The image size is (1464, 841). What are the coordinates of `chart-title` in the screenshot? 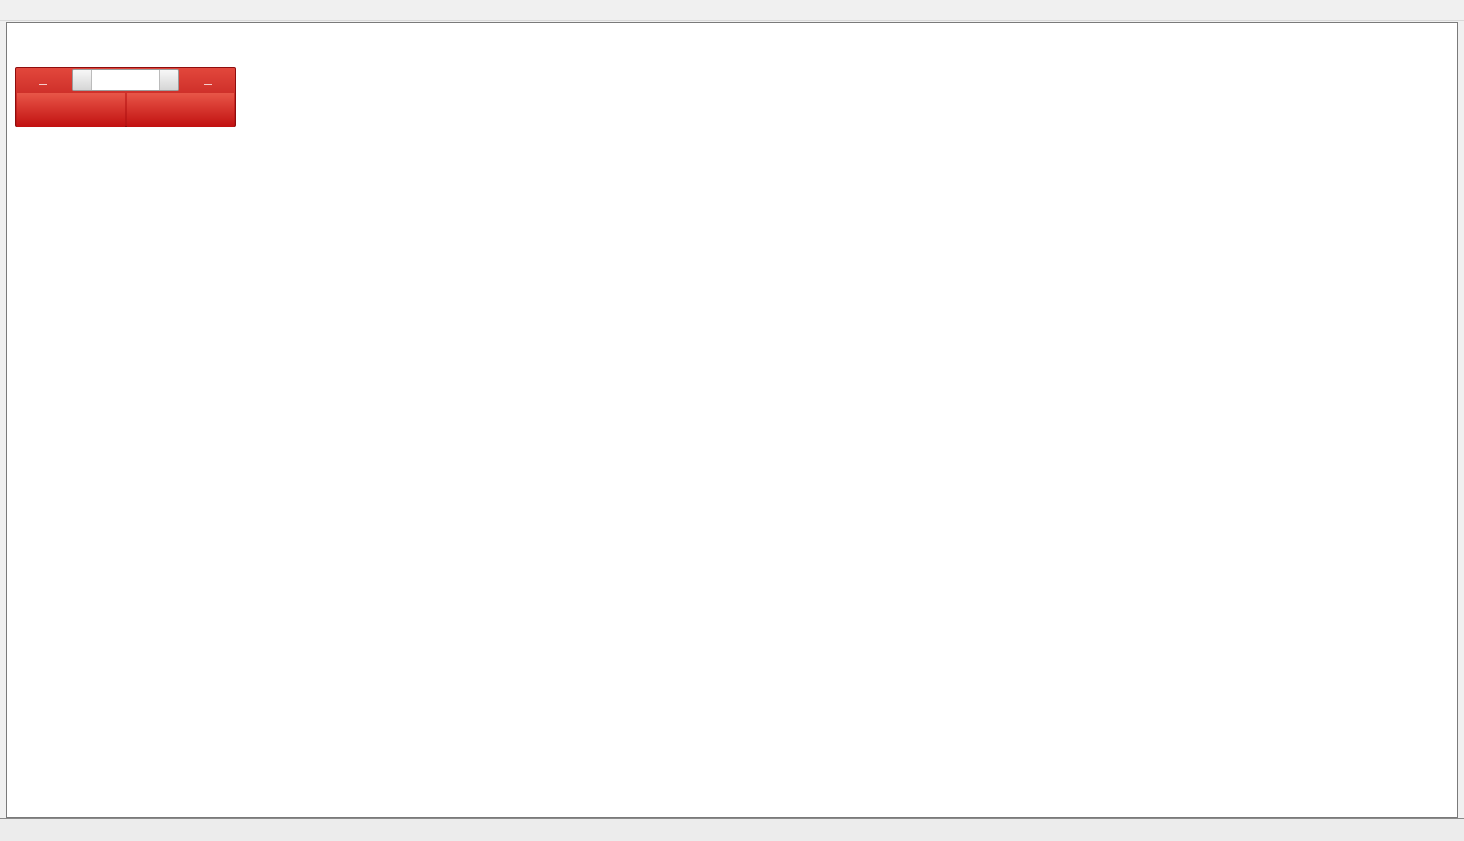 It's located at (21, 34).